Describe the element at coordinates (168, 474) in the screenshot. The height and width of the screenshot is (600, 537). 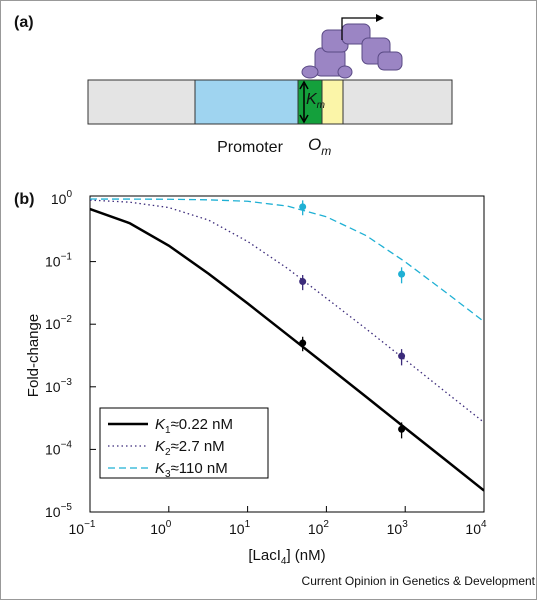
I see `legend-sub: 3` at that location.